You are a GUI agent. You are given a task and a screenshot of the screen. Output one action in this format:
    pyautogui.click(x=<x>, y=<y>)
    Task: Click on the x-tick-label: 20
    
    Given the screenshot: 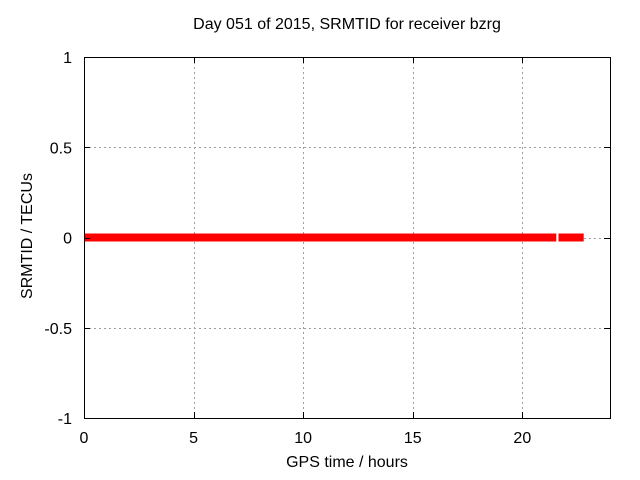 What is the action you would take?
    pyautogui.click(x=522, y=438)
    